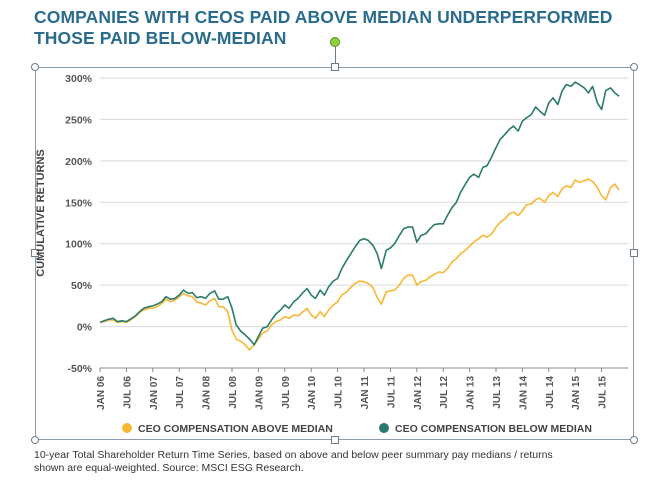  What do you see at coordinates (286, 392) in the screenshot?
I see `x-tick-label: JUL 09` at bounding box center [286, 392].